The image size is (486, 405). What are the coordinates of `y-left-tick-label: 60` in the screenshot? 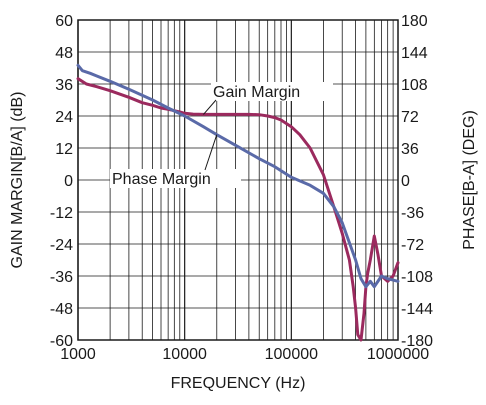 It's located at (64, 21).